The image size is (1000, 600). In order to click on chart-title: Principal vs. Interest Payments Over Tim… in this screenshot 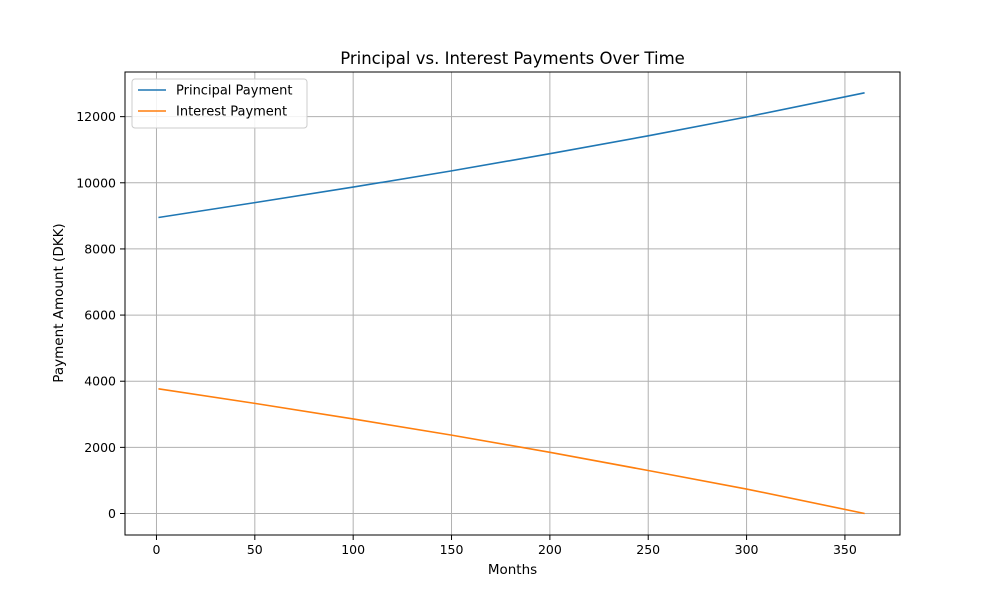, I will do `click(512, 58)`.